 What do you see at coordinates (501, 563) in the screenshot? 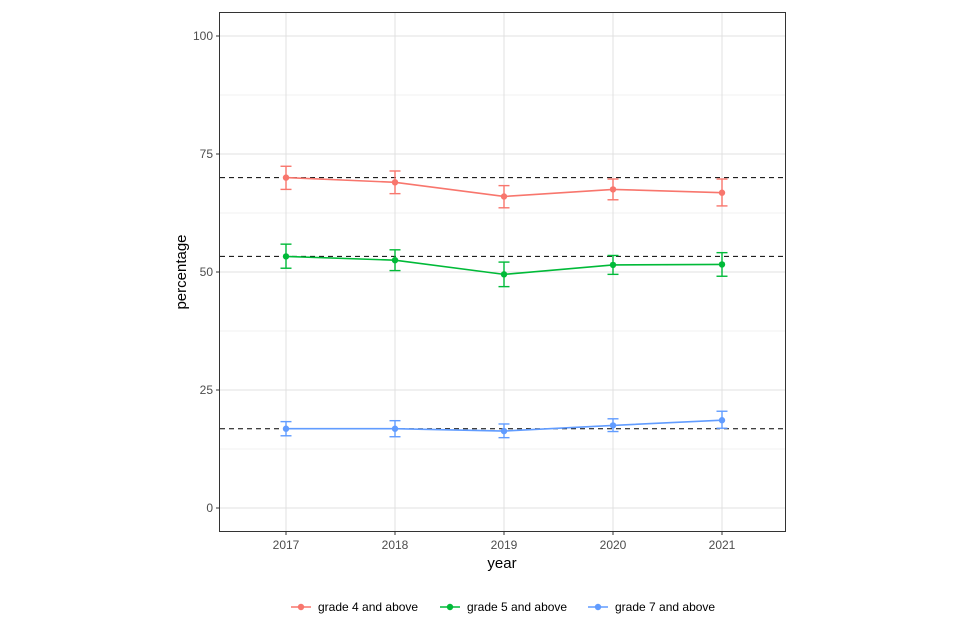
I see `x-axis-title: year` at bounding box center [501, 563].